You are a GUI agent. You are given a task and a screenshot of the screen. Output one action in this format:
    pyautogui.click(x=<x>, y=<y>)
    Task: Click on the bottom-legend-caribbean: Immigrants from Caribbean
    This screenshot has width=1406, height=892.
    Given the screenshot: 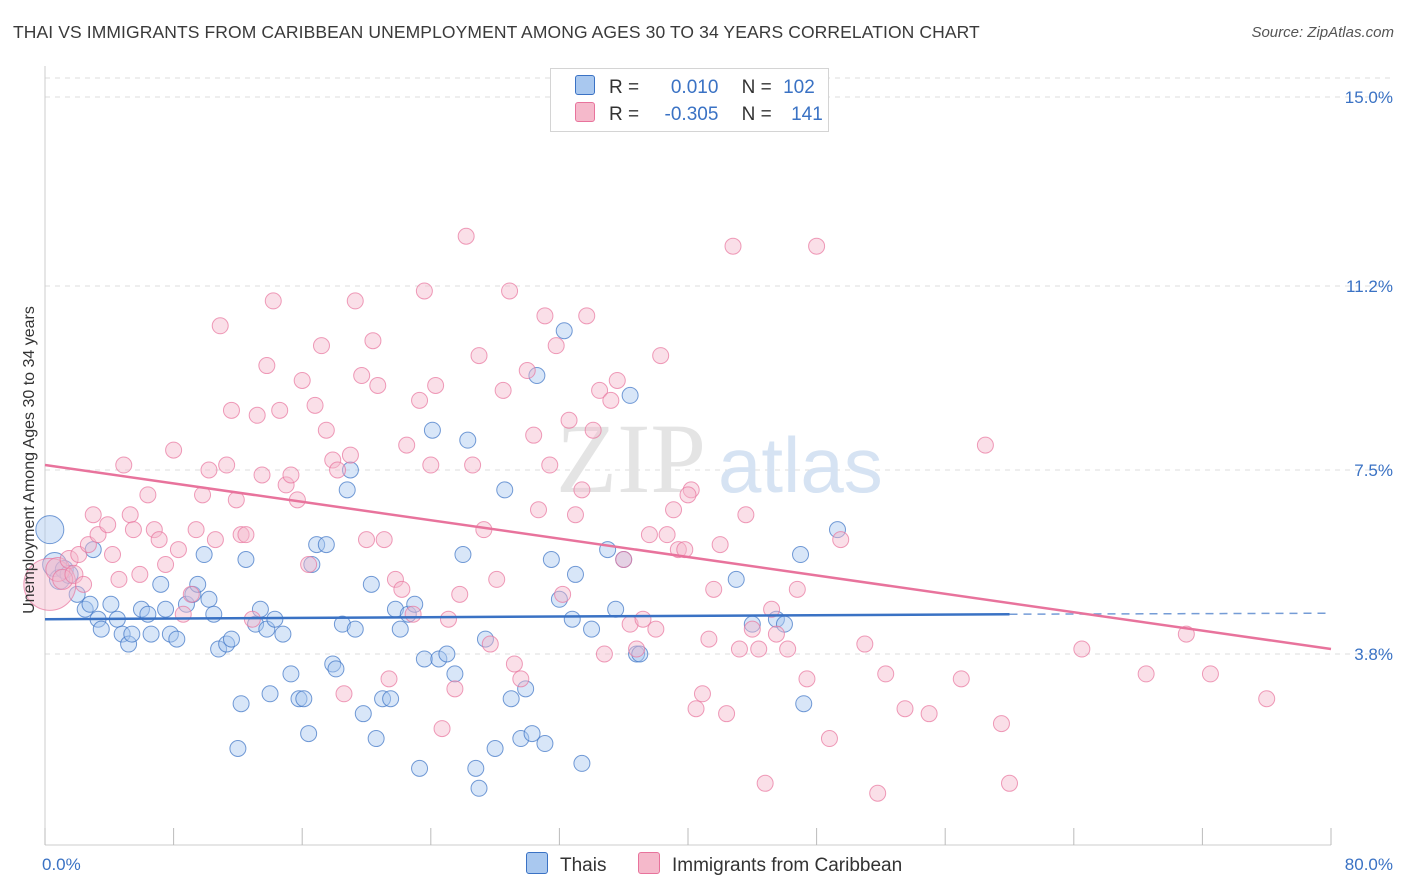 What is the action you would take?
    pyautogui.click(x=770, y=864)
    